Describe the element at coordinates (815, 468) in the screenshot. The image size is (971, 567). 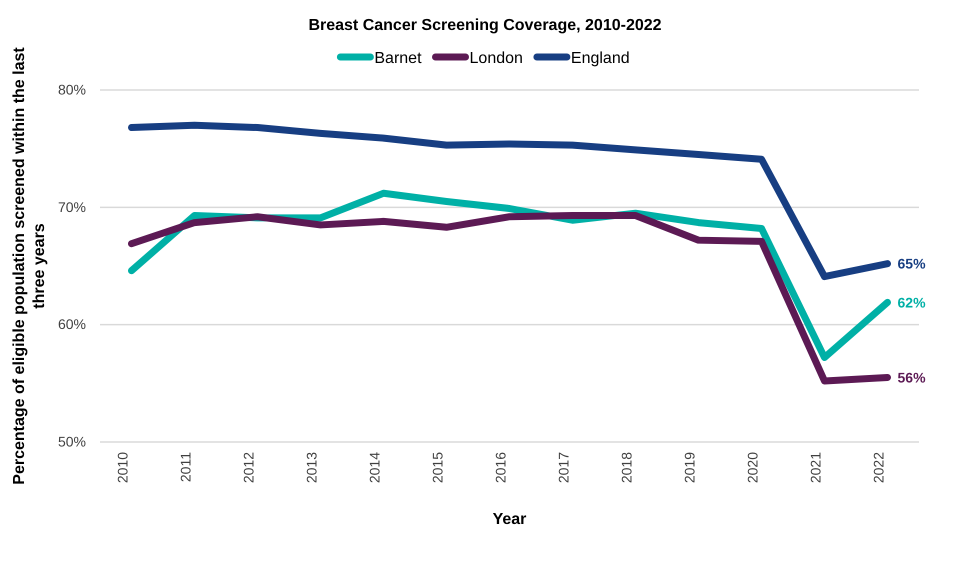
I see `x-tick-label: 2021` at that location.